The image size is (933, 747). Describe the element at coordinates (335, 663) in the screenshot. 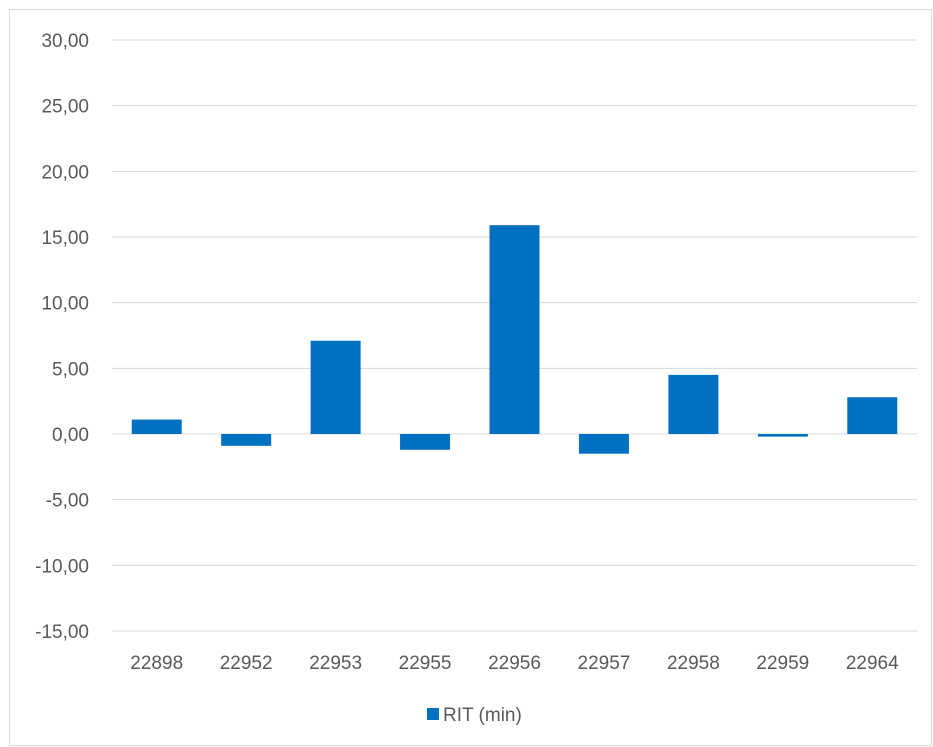

I see `x-tick-label: 22953` at that location.